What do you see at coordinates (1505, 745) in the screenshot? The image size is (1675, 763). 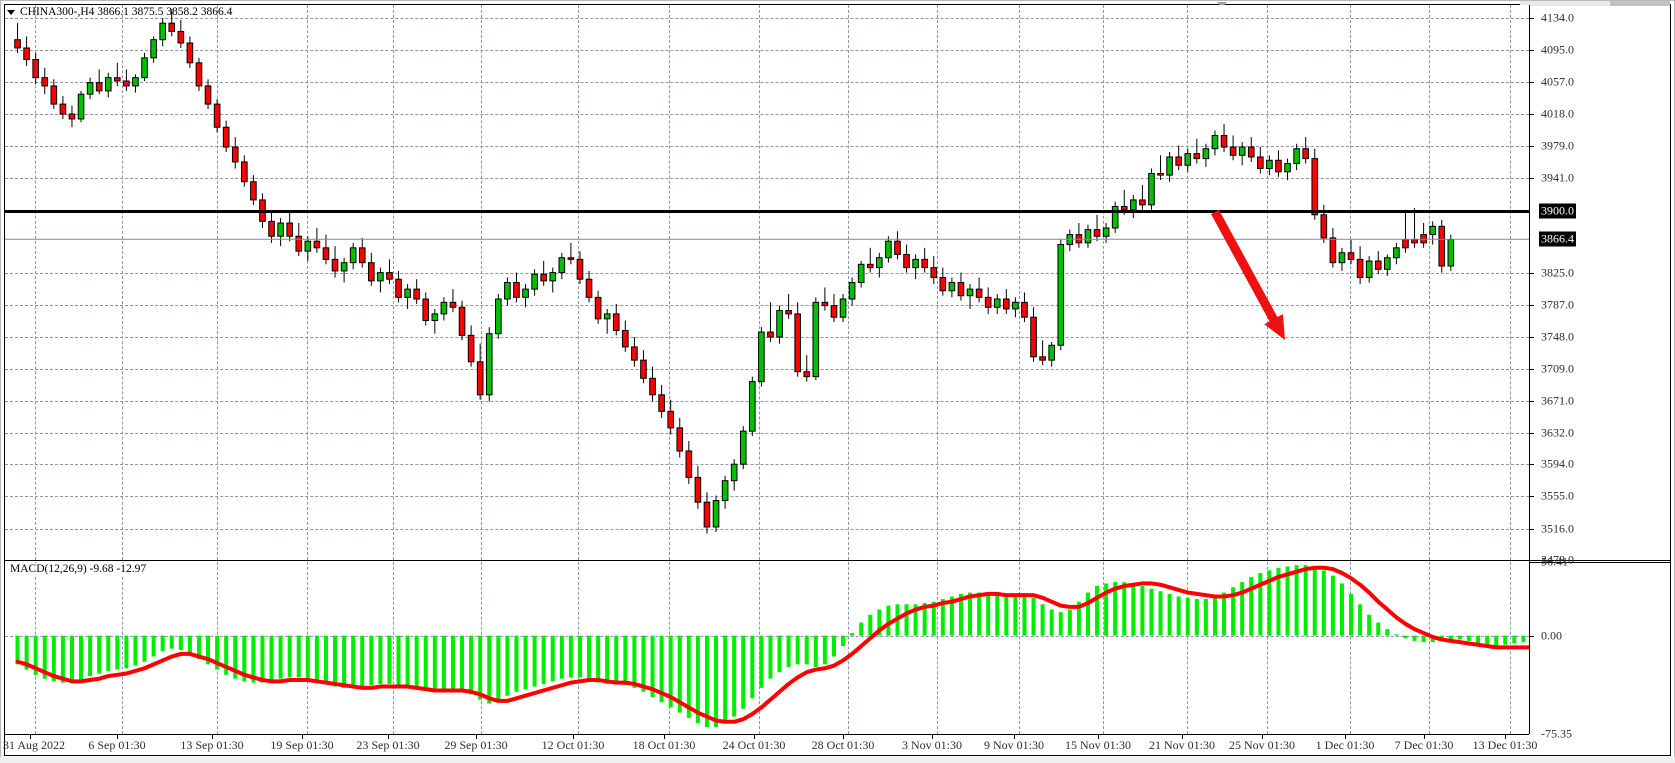 I see `time-axis-label: 13 Dec 01:30` at bounding box center [1505, 745].